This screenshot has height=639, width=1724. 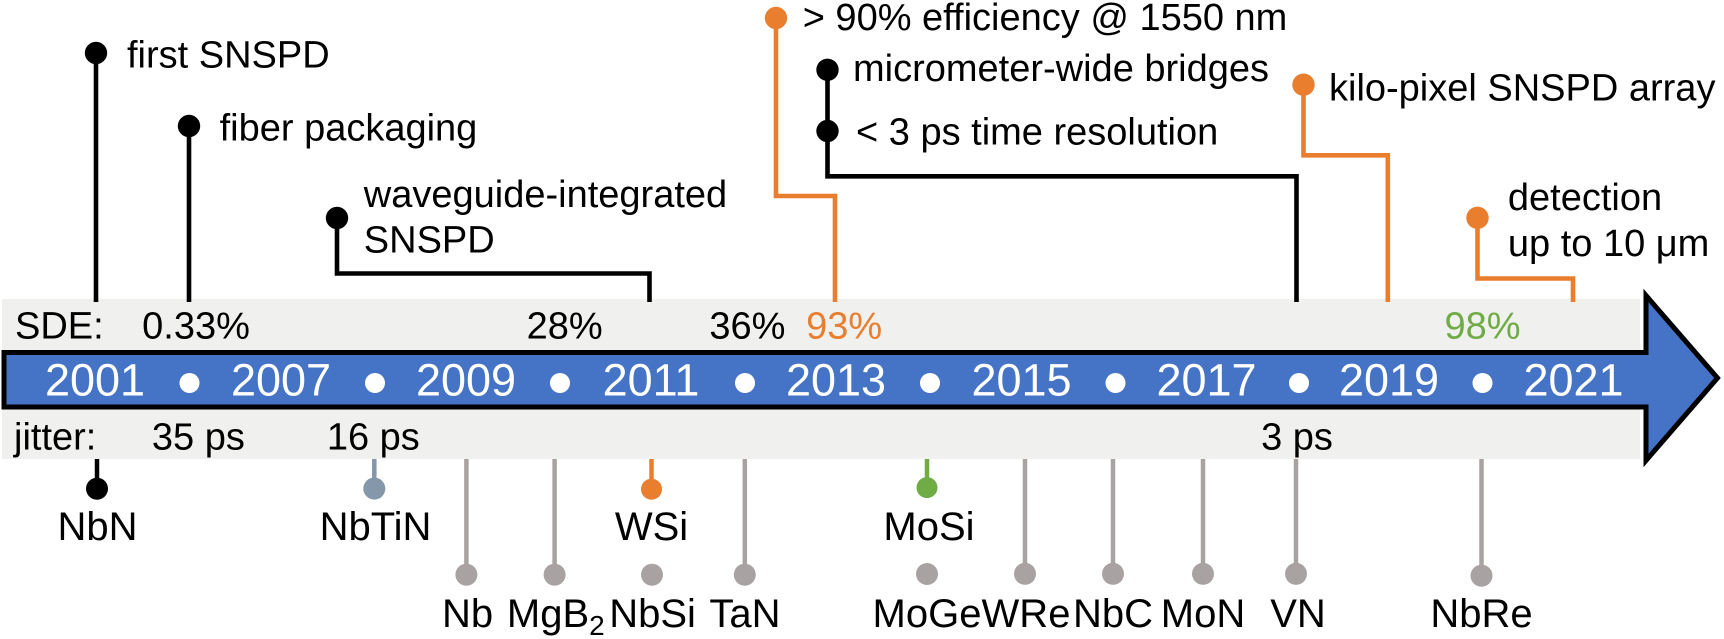 I want to click on svg-text: micrometer-wide bridges, so click(x=1061, y=69).